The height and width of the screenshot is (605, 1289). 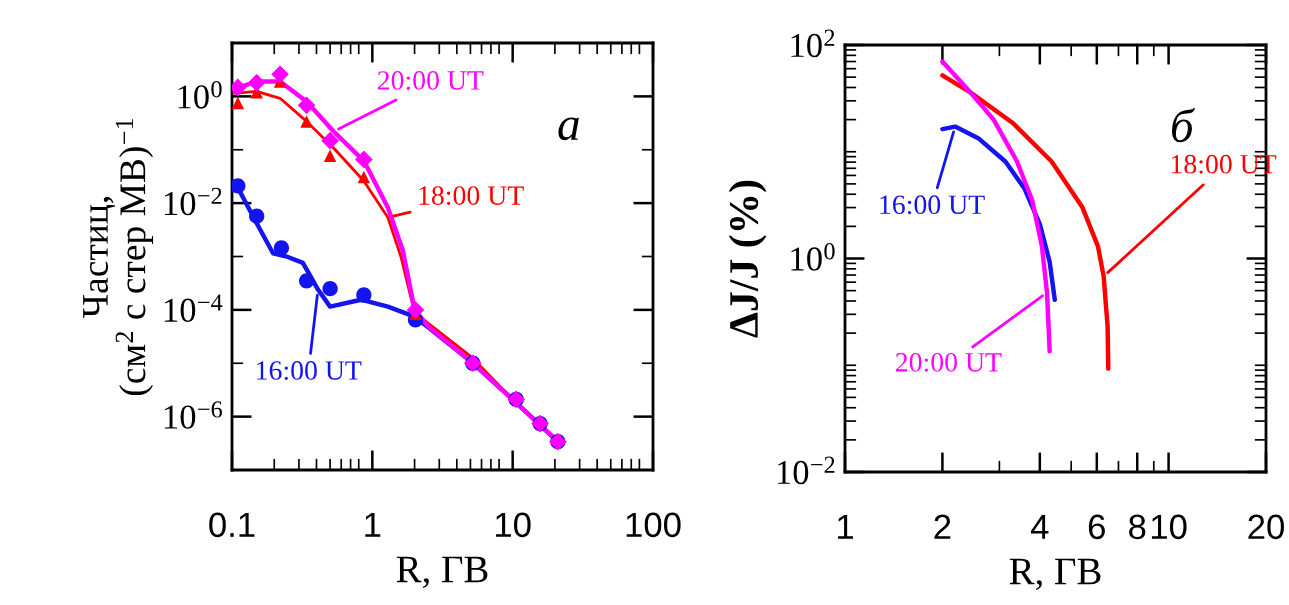 What do you see at coordinates (1137, 527) in the screenshot?
I see `x-tick-label: 8` at bounding box center [1137, 527].